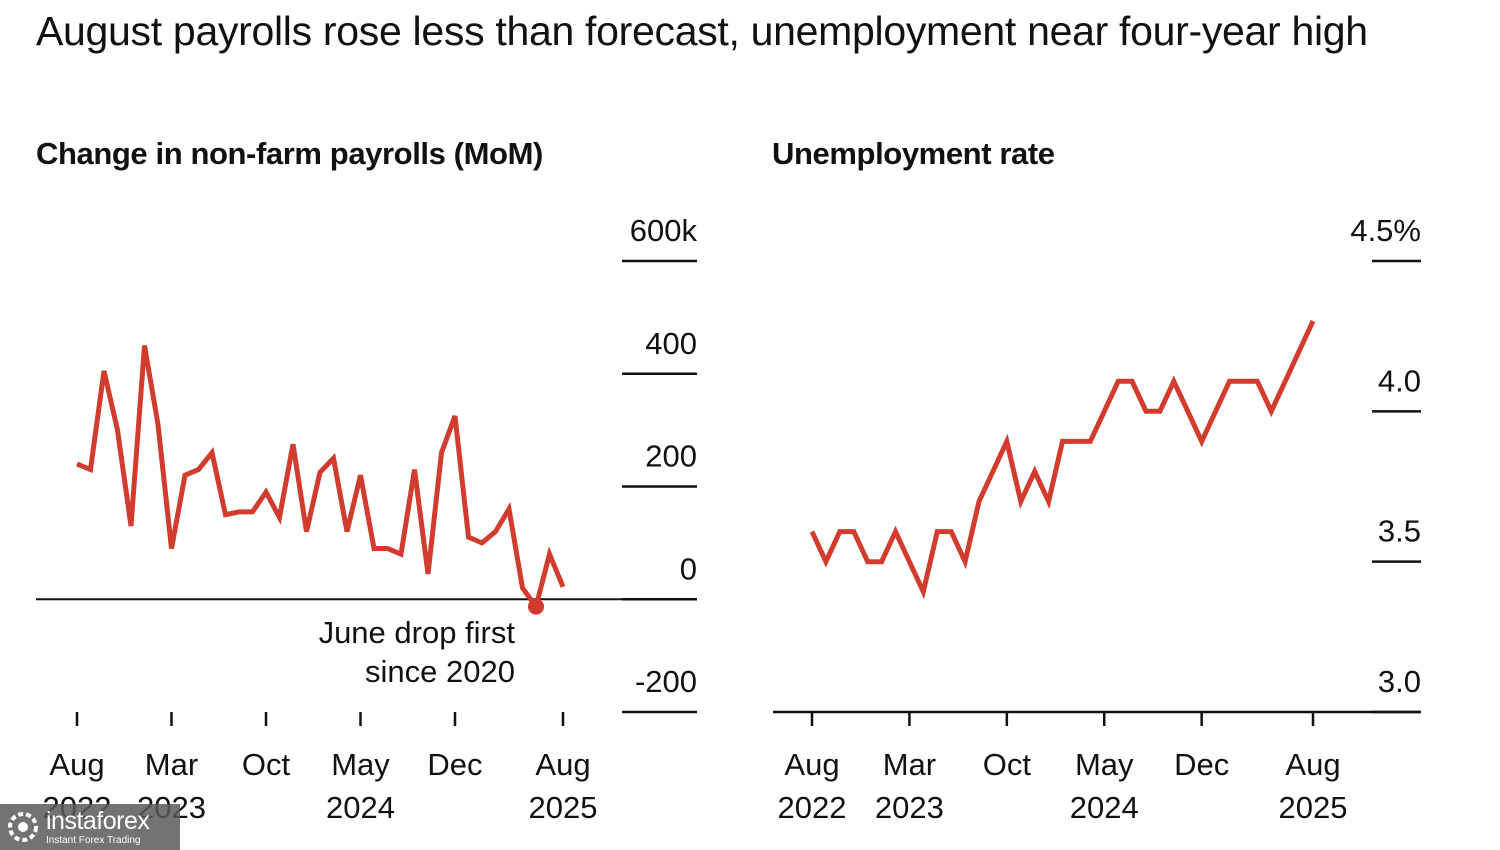  I want to click on y-tick-label: 3.5, so click(1399, 531).